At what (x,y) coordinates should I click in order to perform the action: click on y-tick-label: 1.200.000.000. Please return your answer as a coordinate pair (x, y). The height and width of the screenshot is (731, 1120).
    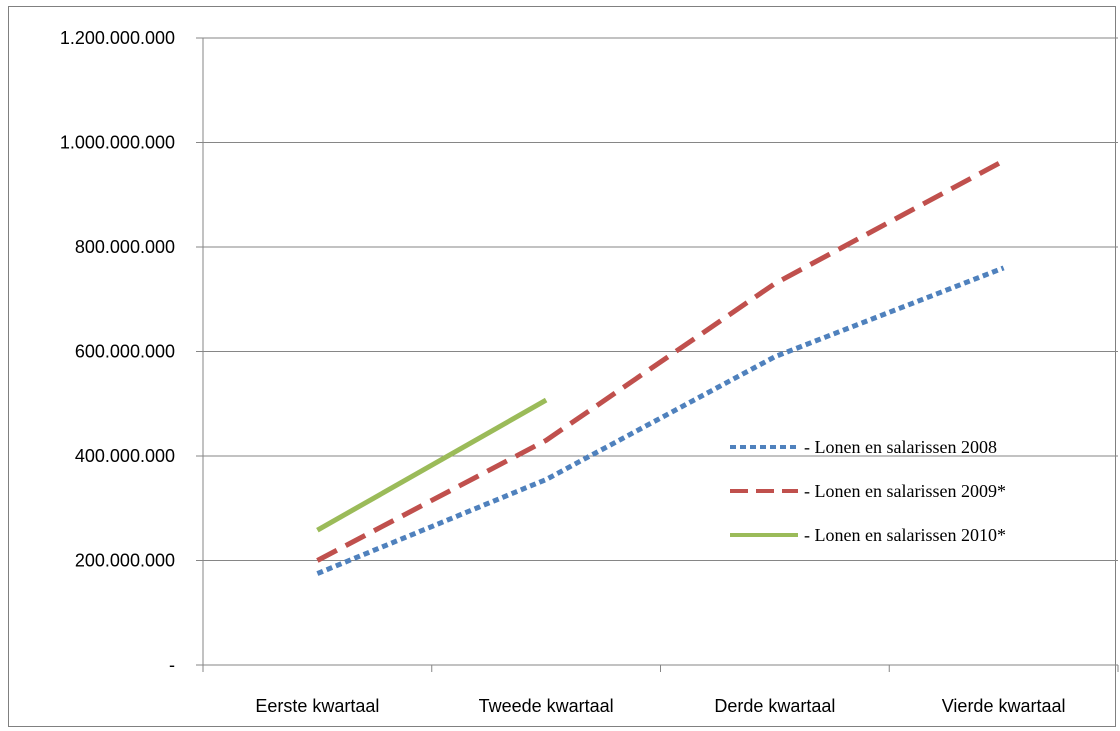
    Looking at the image, I should click on (117, 38).